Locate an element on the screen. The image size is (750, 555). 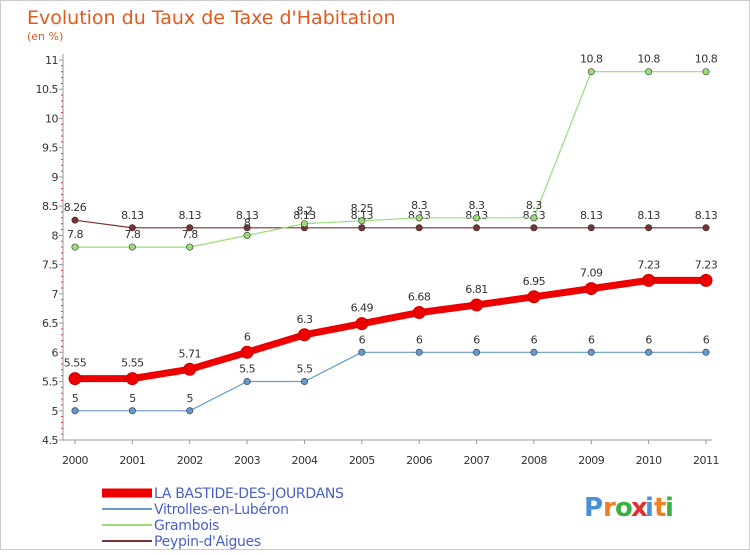
data-label: 6.95 is located at coordinates (534, 281).